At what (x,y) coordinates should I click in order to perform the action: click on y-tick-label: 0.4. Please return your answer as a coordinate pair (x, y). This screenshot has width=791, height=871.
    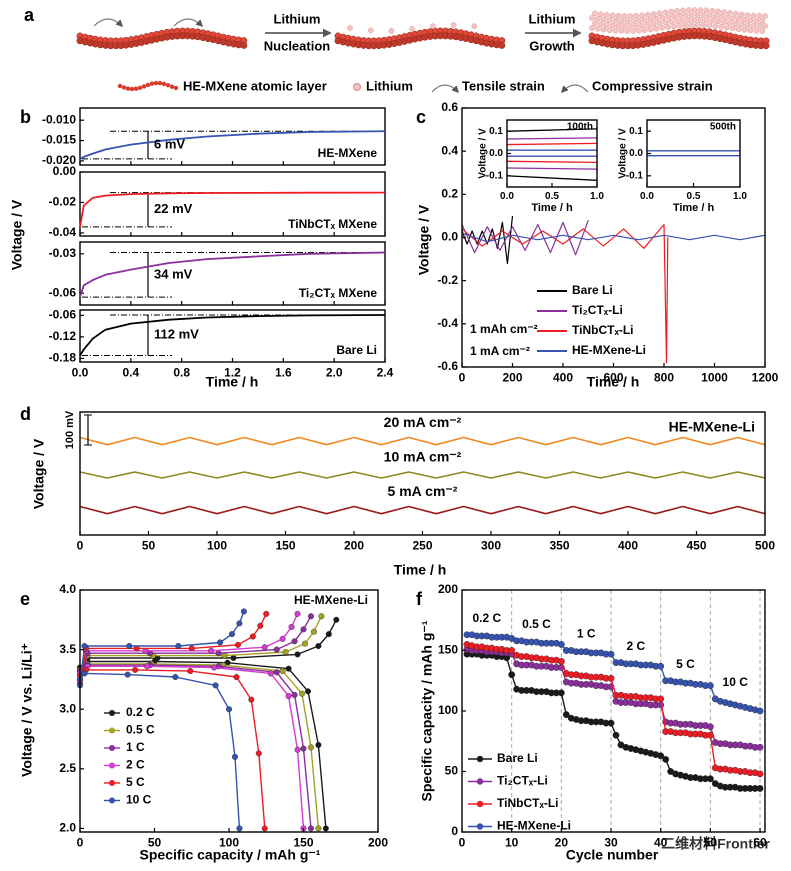
    Looking at the image, I should click on (449, 150).